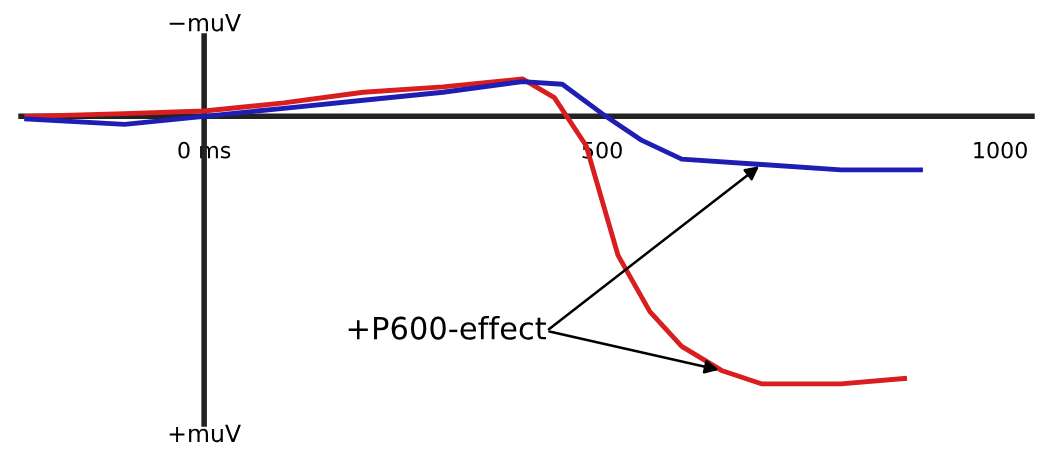  What do you see at coordinates (205, 22) in the screenshot?
I see `text: −muV` at bounding box center [205, 22].